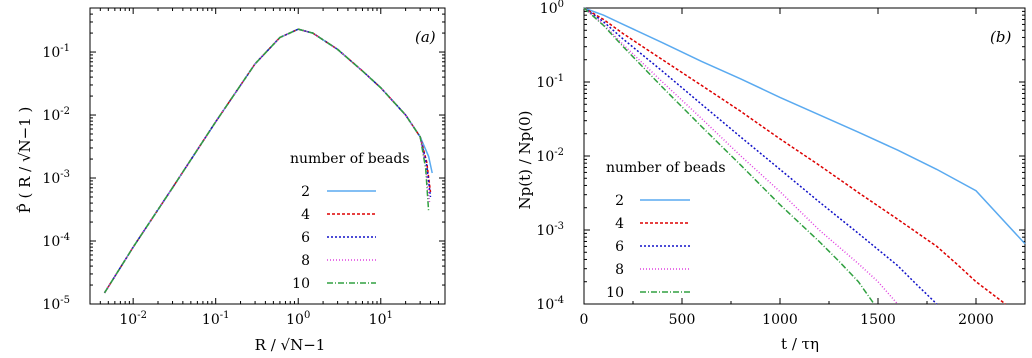  I want to click on x-tick-label: 2000, so click(976, 320).